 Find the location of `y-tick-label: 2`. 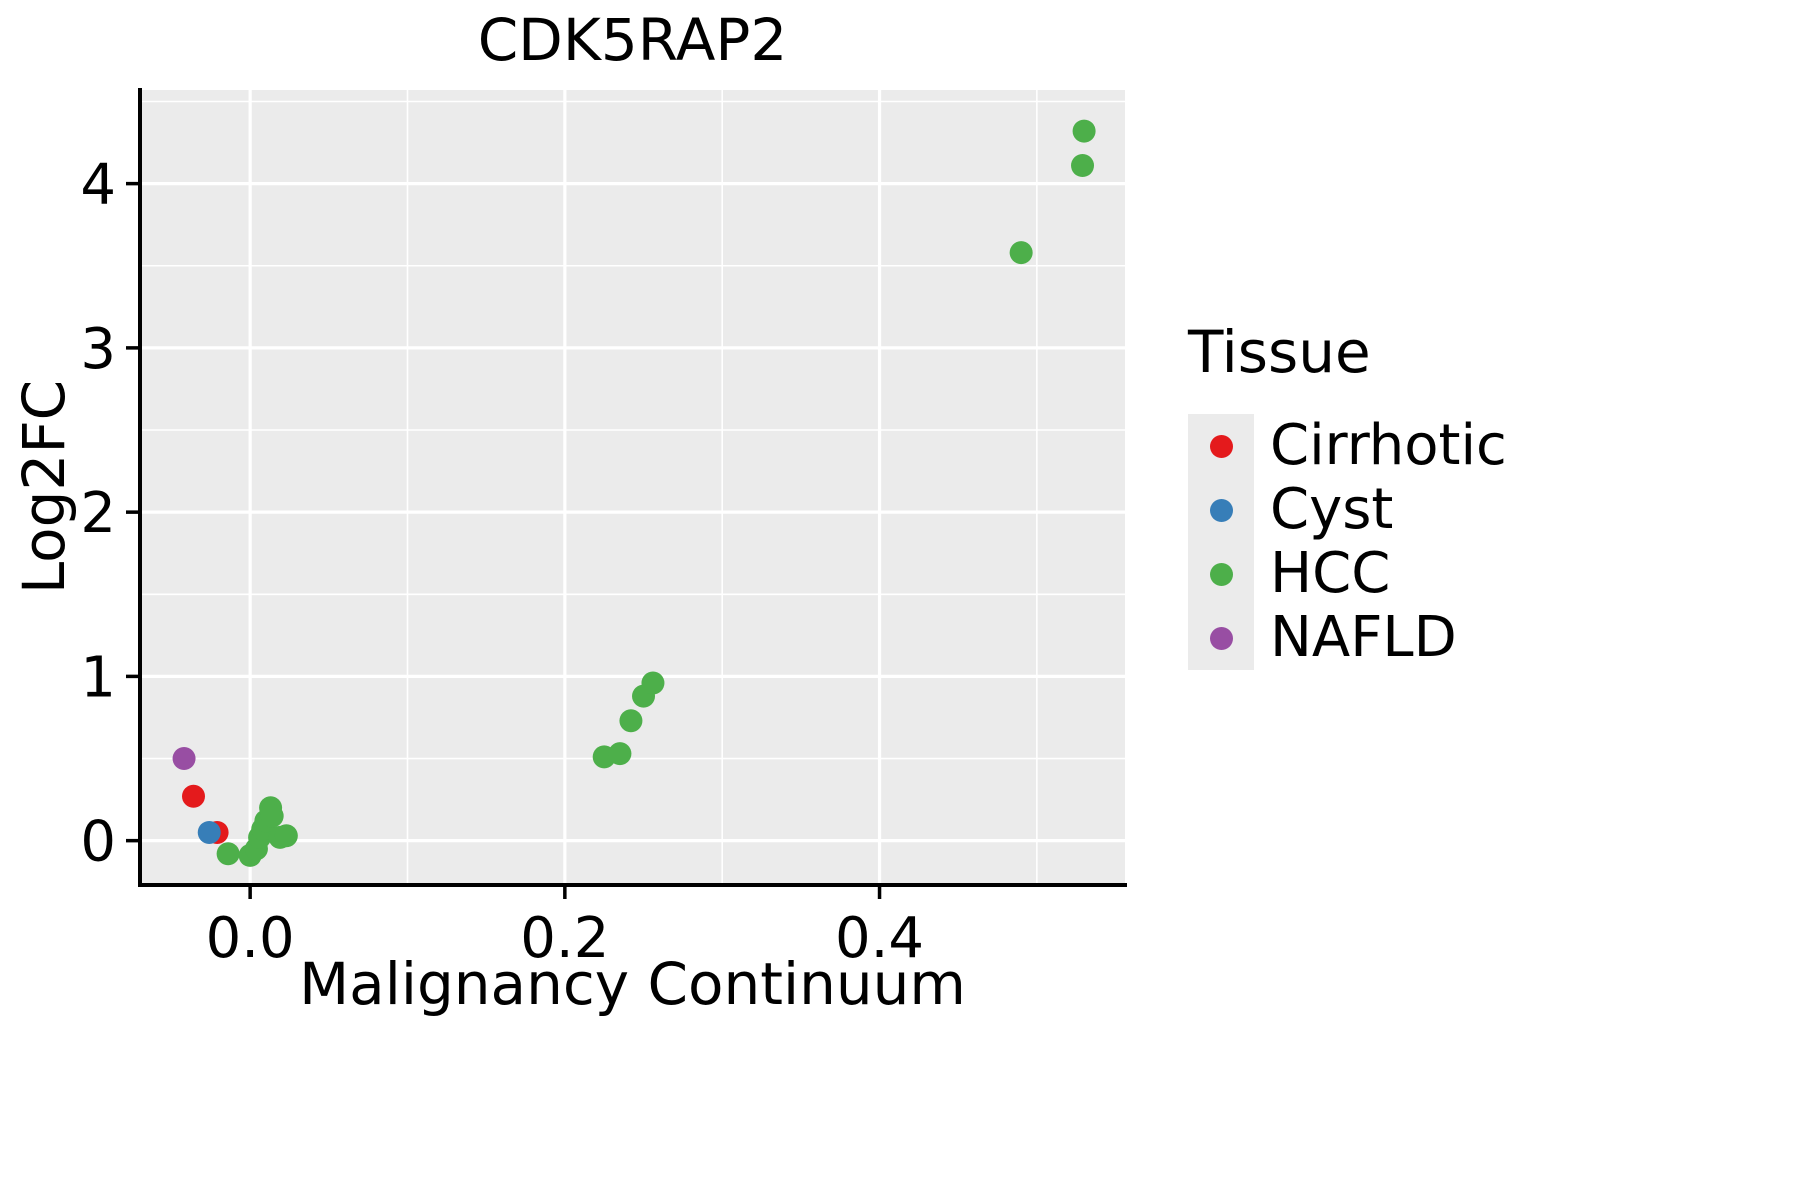

y-tick-label: 2 is located at coordinates (98, 513).